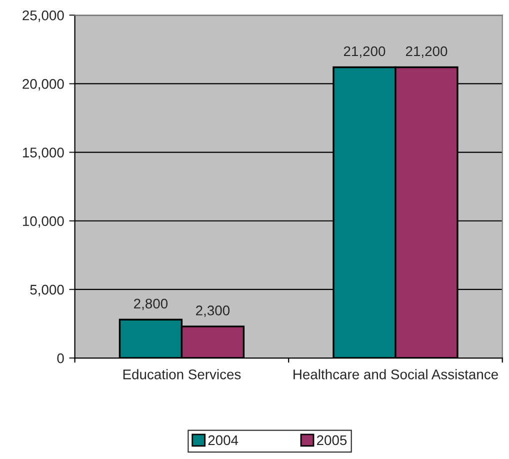 This screenshot has width=509, height=459. Describe the element at coordinates (43, 222) in the screenshot. I see `y-tick-label: 10,000` at that location.